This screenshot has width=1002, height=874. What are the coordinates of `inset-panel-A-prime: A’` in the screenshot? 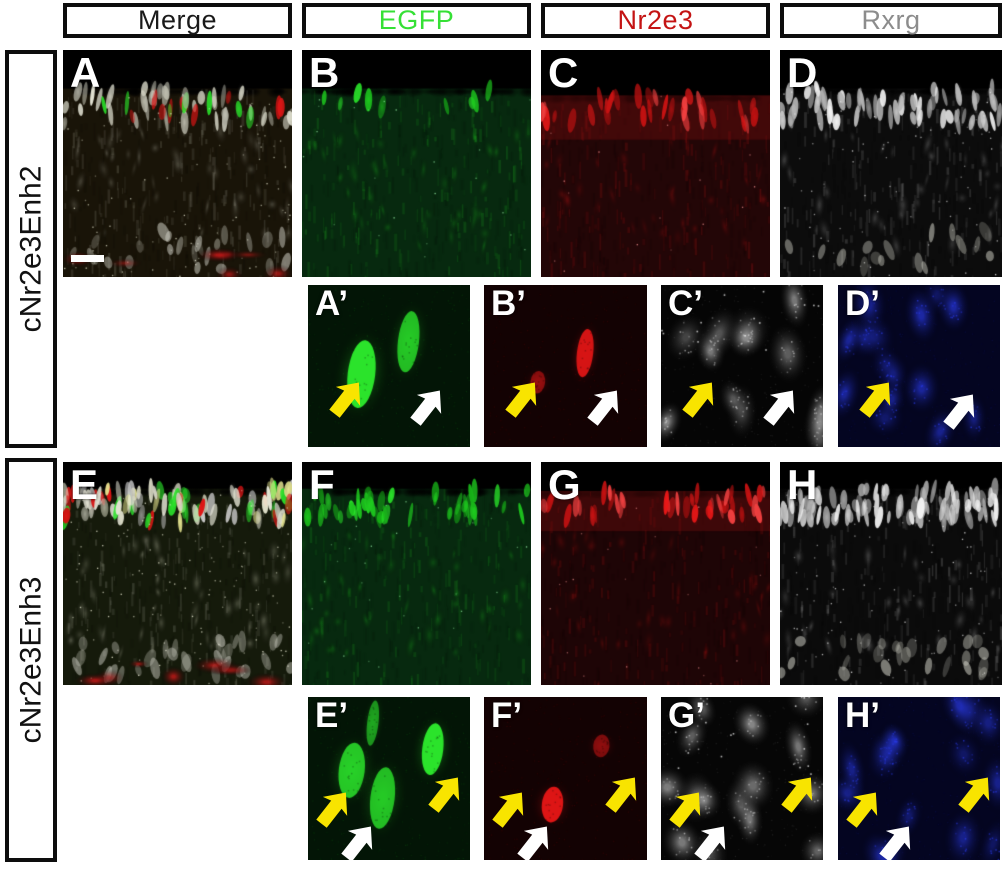 It's located at (389, 365).